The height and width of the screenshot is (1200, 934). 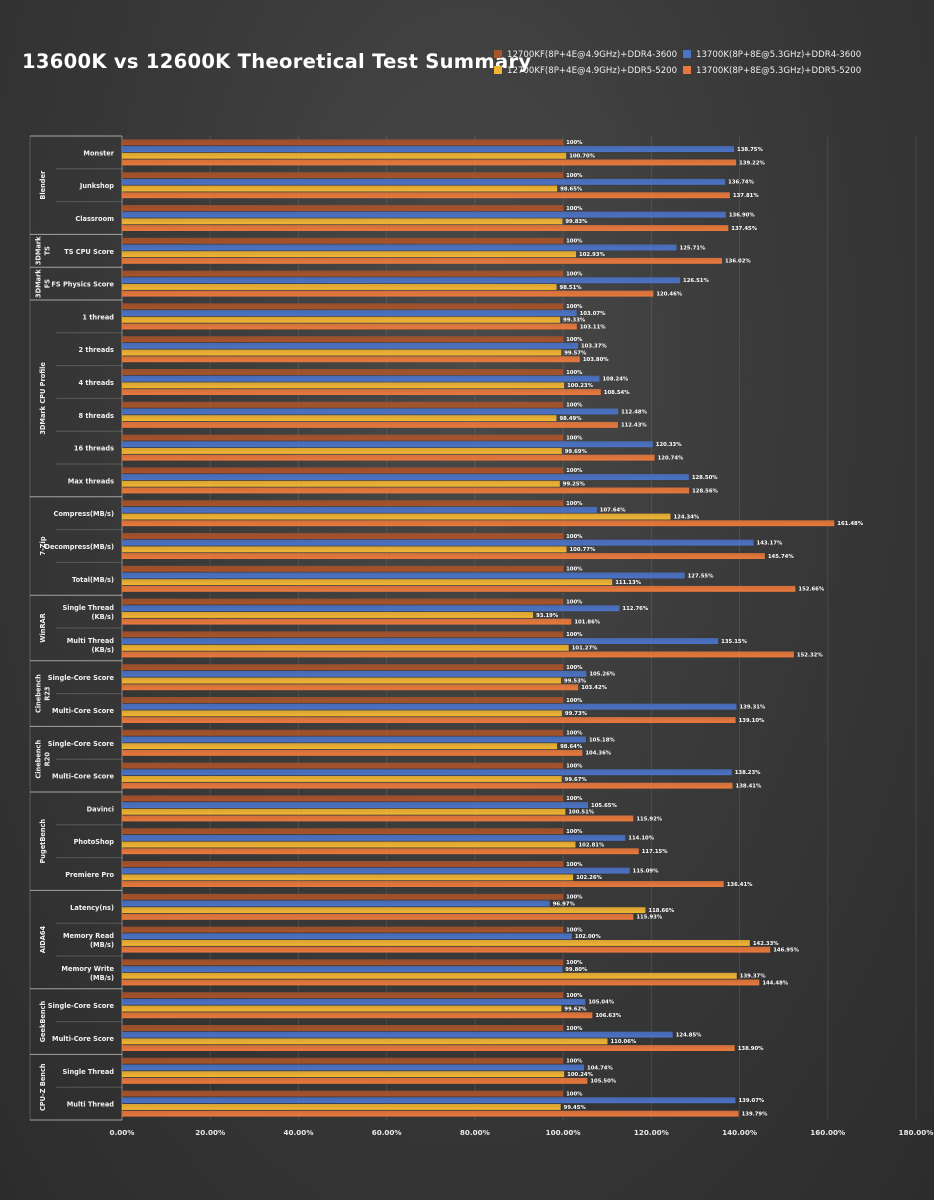 What do you see at coordinates (92, 908) in the screenshot?
I see `row-label-23: Latency(ns)` at bounding box center [92, 908].